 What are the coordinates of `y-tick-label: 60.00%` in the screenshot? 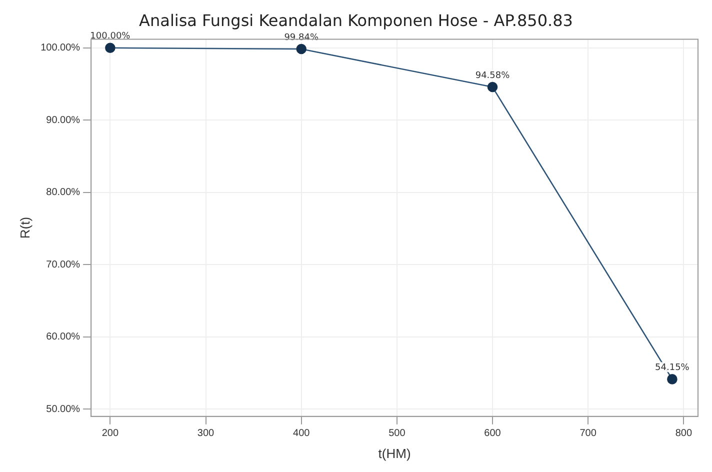 It's located at (63, 337).